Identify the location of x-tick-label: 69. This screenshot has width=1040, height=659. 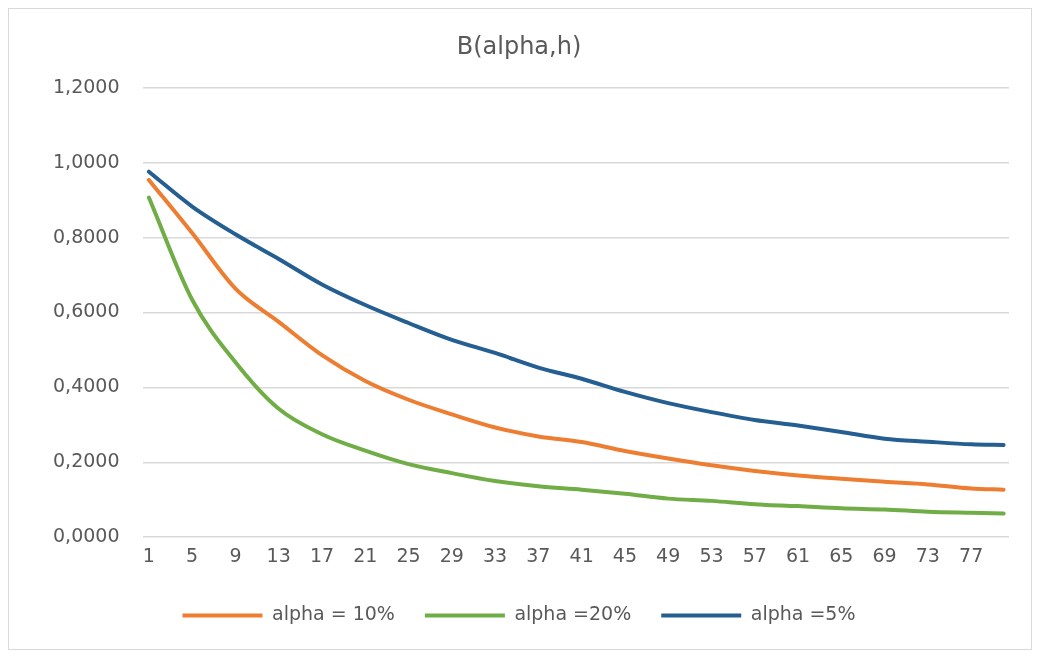
(884, 554).